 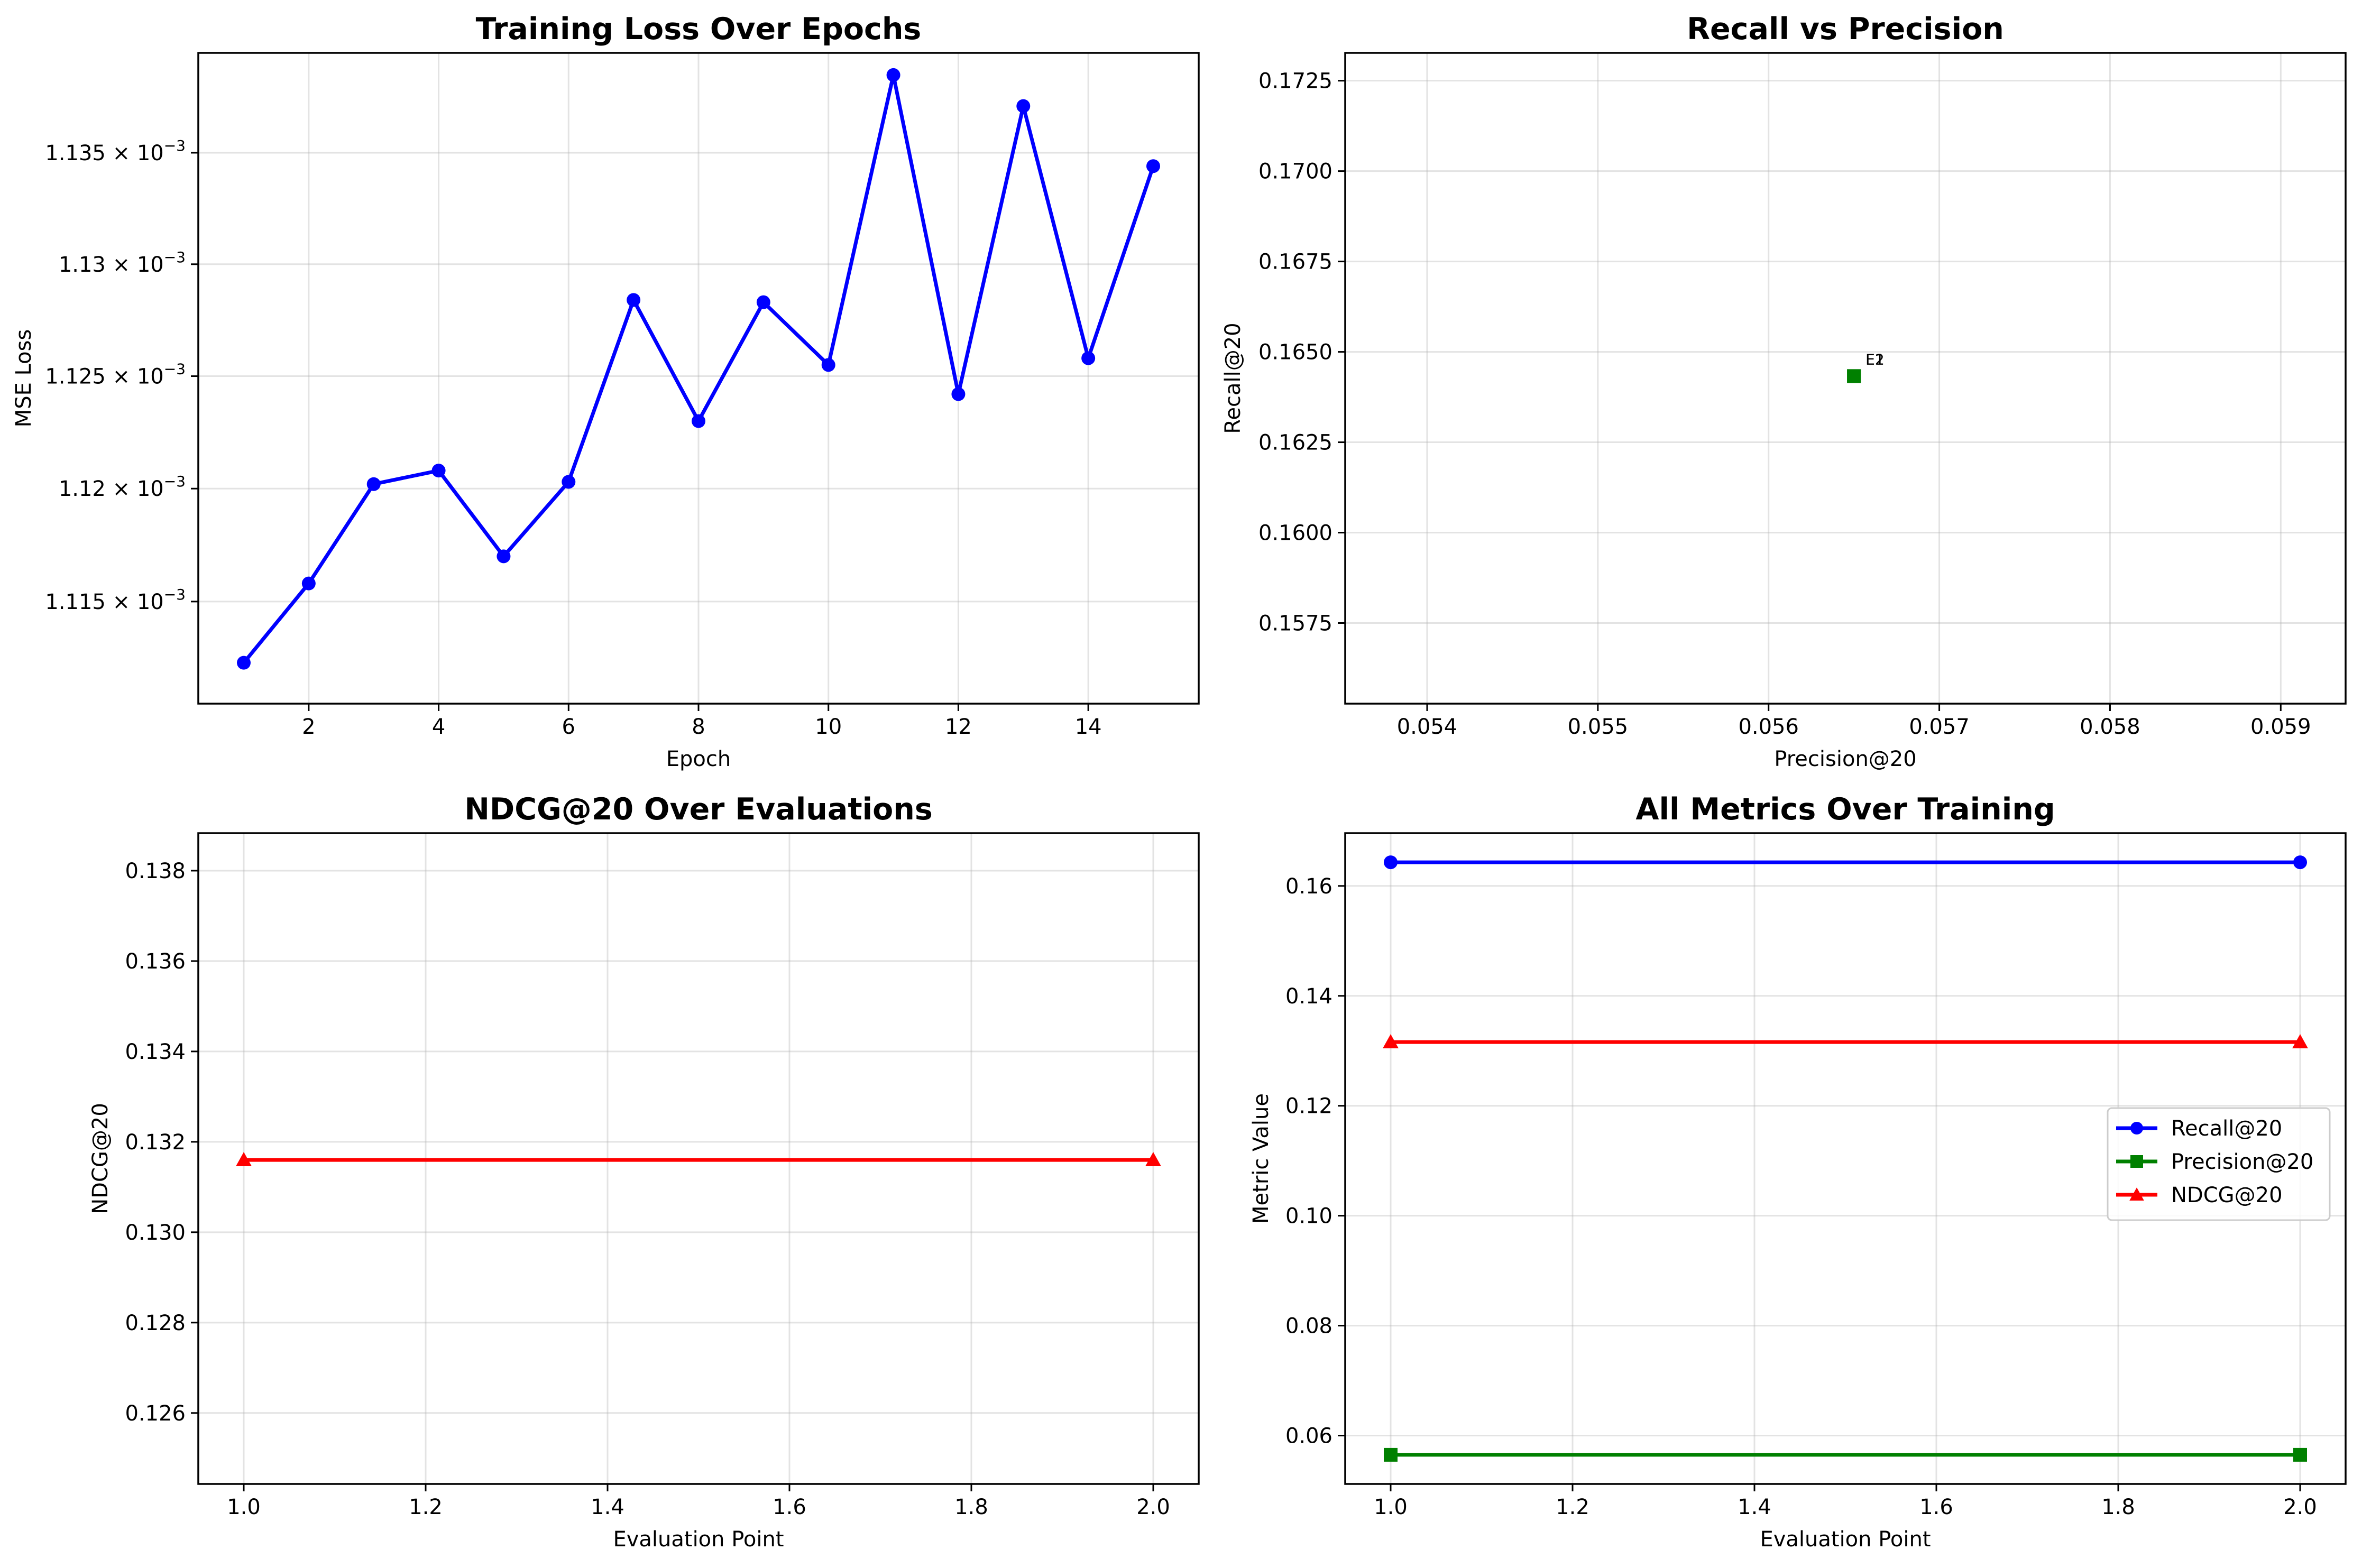 I want to click on point-annotation: E2, so click(x=1875, y=359).